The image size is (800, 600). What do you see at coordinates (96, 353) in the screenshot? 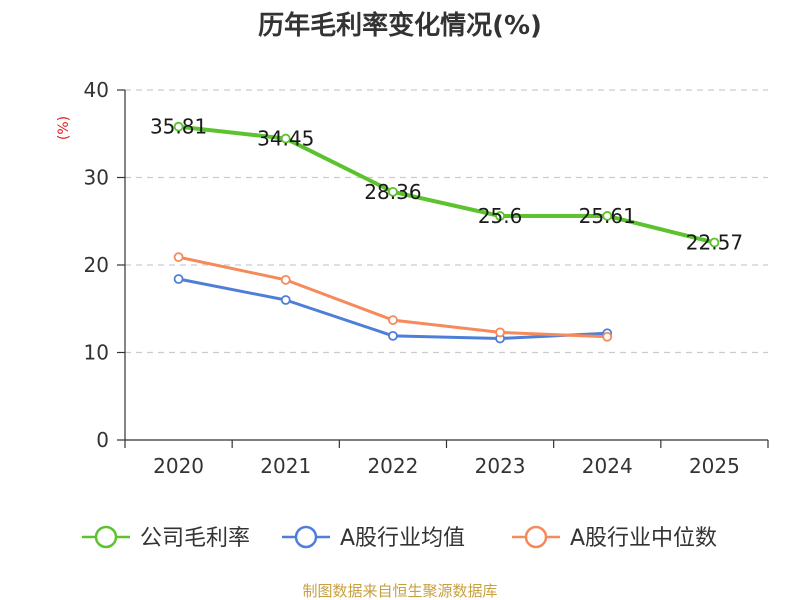
I see `y-tick-label: 10` at bounding box center [96, 353].